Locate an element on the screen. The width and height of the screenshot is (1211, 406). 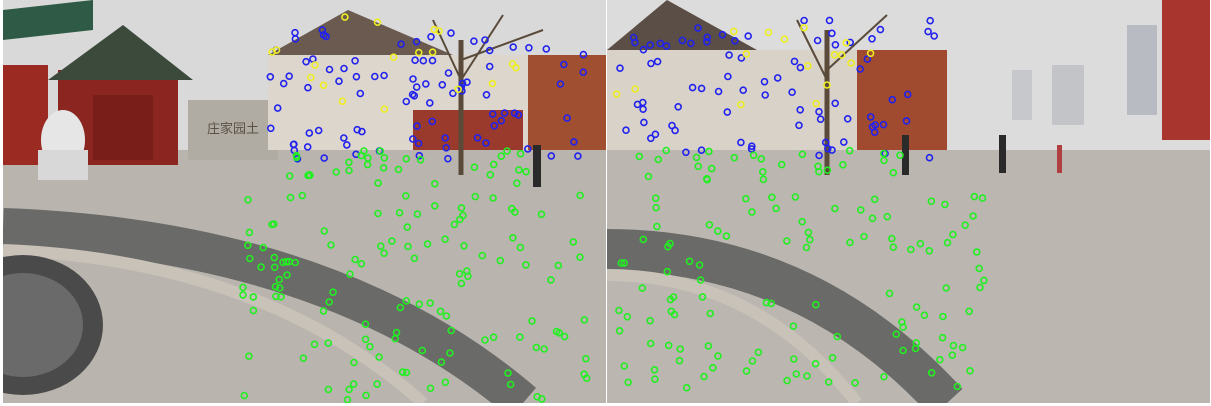
tile-ring is located at coordinates (785, 316).